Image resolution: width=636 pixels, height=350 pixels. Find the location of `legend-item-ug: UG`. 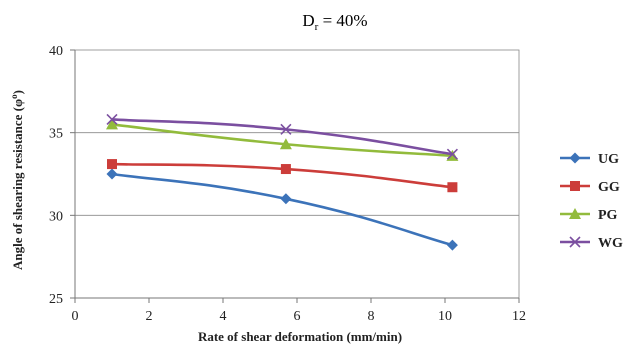

legend-item-ug: UG is located at coordinates (589, 159).